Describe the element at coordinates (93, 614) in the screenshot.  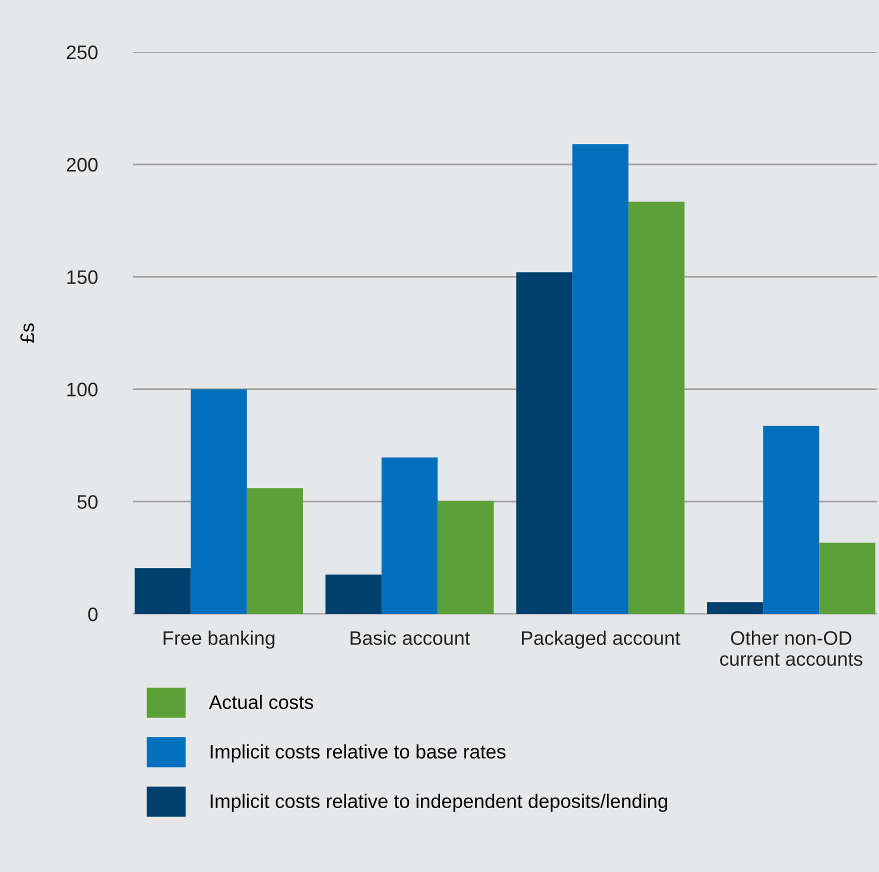
I see `y-tick-label: 0` at that location.